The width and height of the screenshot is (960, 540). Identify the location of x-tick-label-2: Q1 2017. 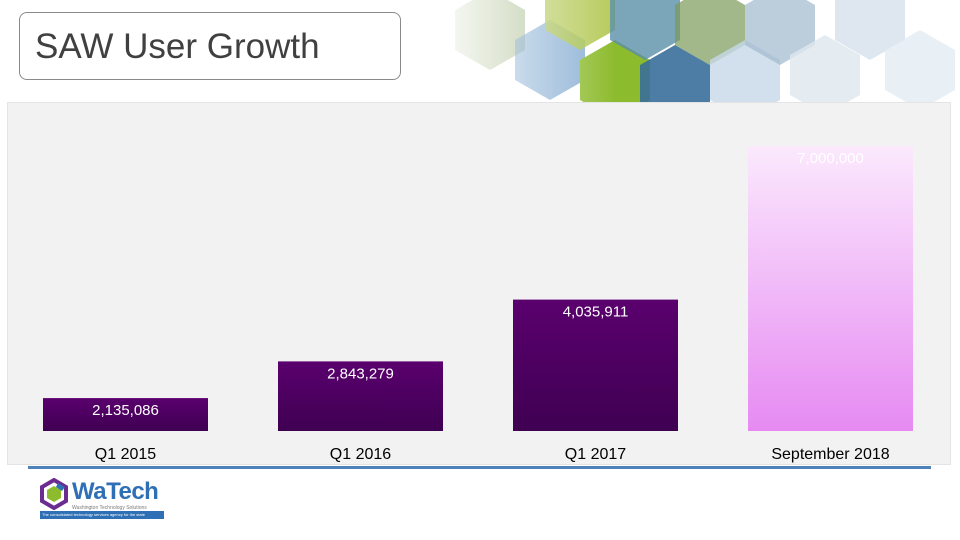
(595, 454).